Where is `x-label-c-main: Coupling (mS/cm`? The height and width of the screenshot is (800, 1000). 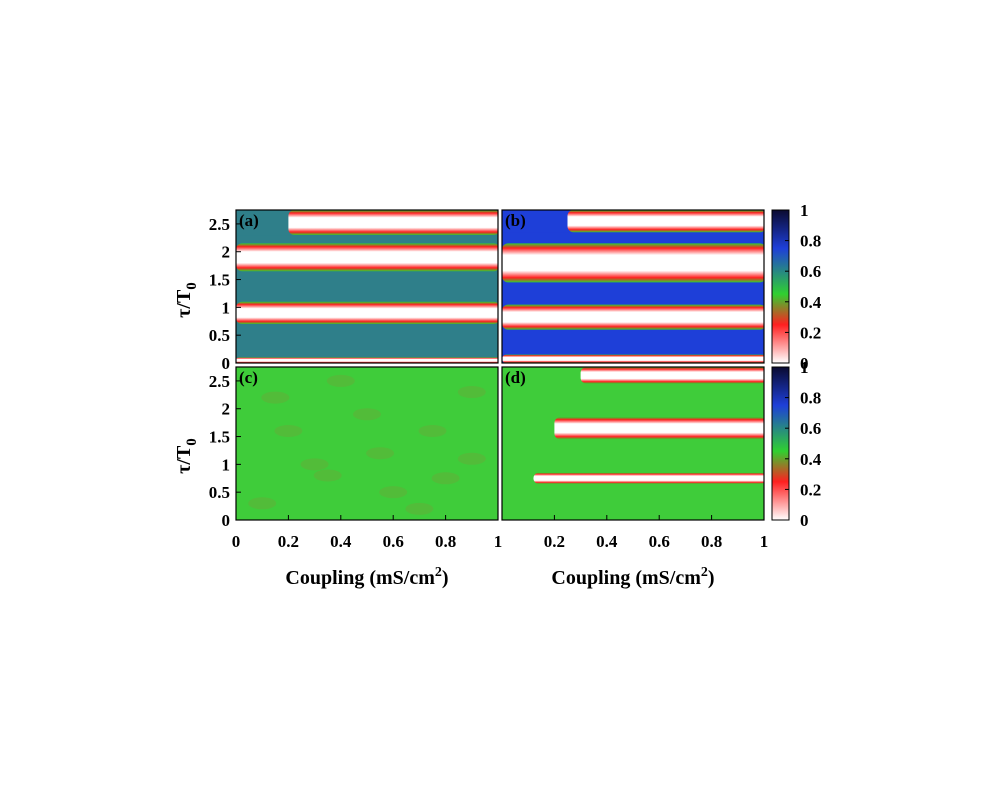
x-label-c-main: Coupling (mS/cm is located at coordinates (360, 578).